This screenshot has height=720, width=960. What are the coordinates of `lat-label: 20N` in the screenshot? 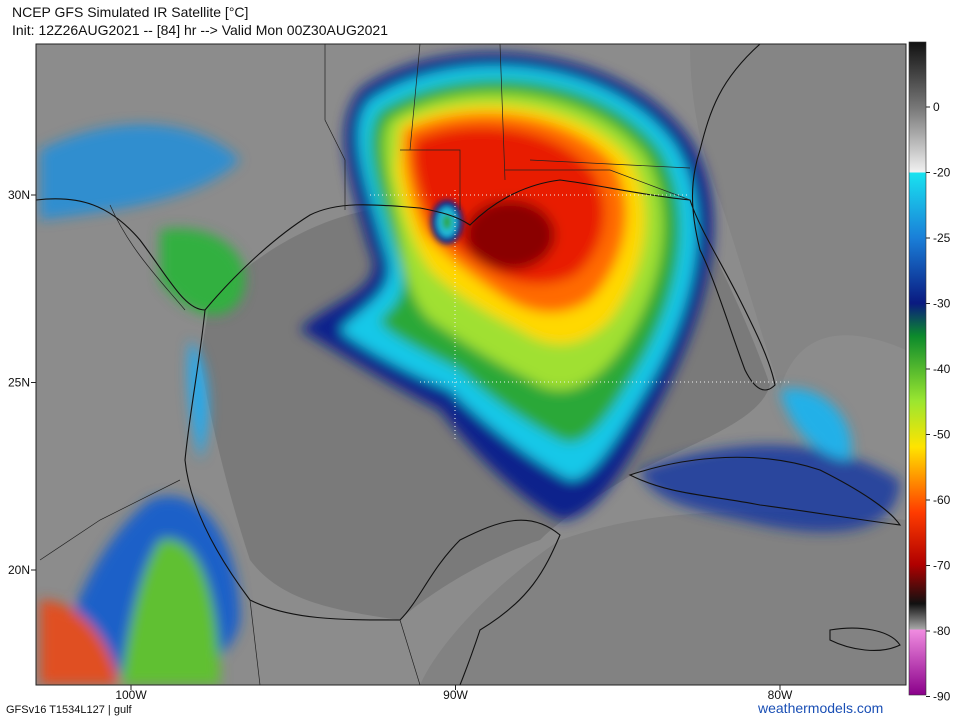 It's located at (19, 570).